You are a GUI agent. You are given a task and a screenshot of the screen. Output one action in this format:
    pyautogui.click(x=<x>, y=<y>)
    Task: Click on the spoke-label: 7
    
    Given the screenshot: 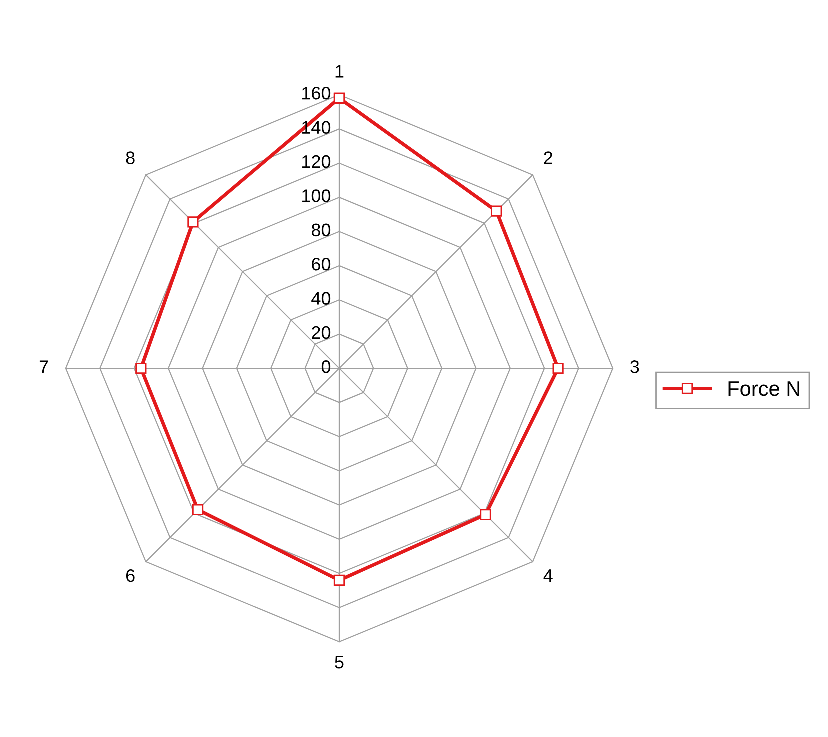 What is the action you would take?
    pyautogui.click(x=44, y=367)
    